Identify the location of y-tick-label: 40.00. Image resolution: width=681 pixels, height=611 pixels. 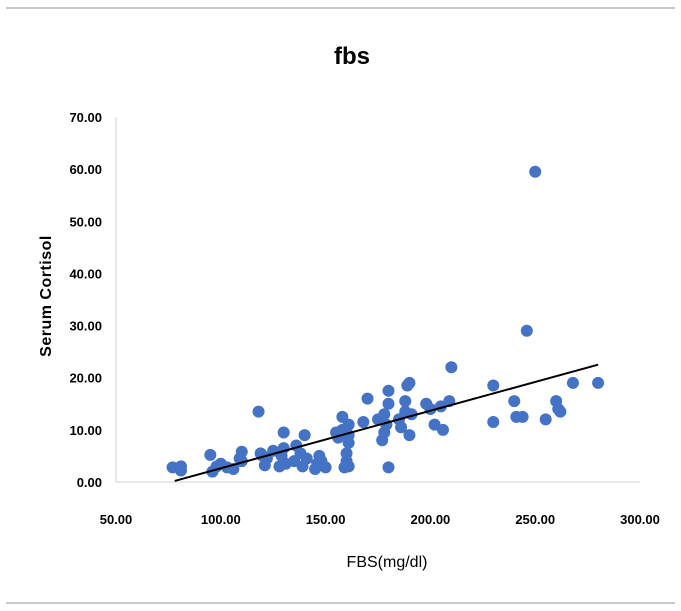
(85, 273).